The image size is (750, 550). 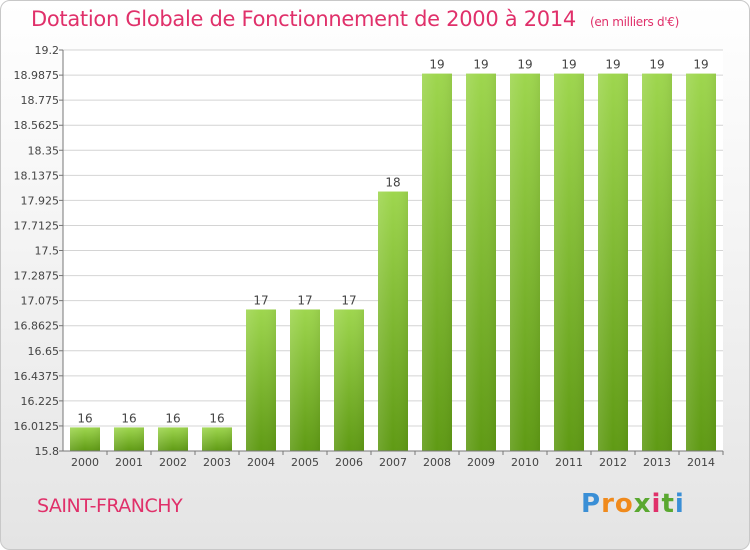 What do you see at coordinates (608, 504) in the screenshot?
I see `logo-letter: r` at bounding box center [608, 504].